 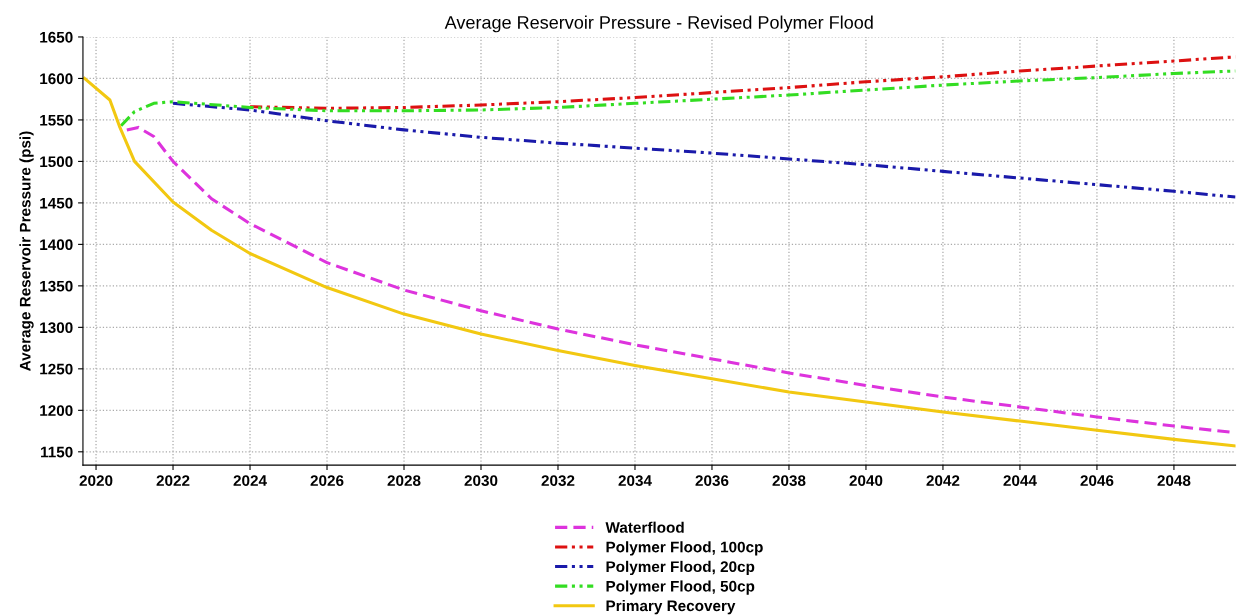 I want to click on x-tick-label: 2038, so click(x=789, y=481).